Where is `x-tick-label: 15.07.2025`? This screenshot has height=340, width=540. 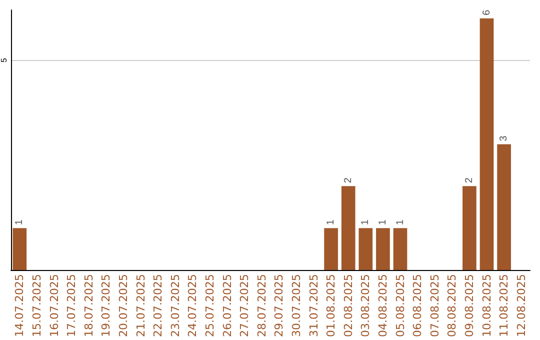 x-tick-label: 15.07.2025 is located at coordinates (37, 305).